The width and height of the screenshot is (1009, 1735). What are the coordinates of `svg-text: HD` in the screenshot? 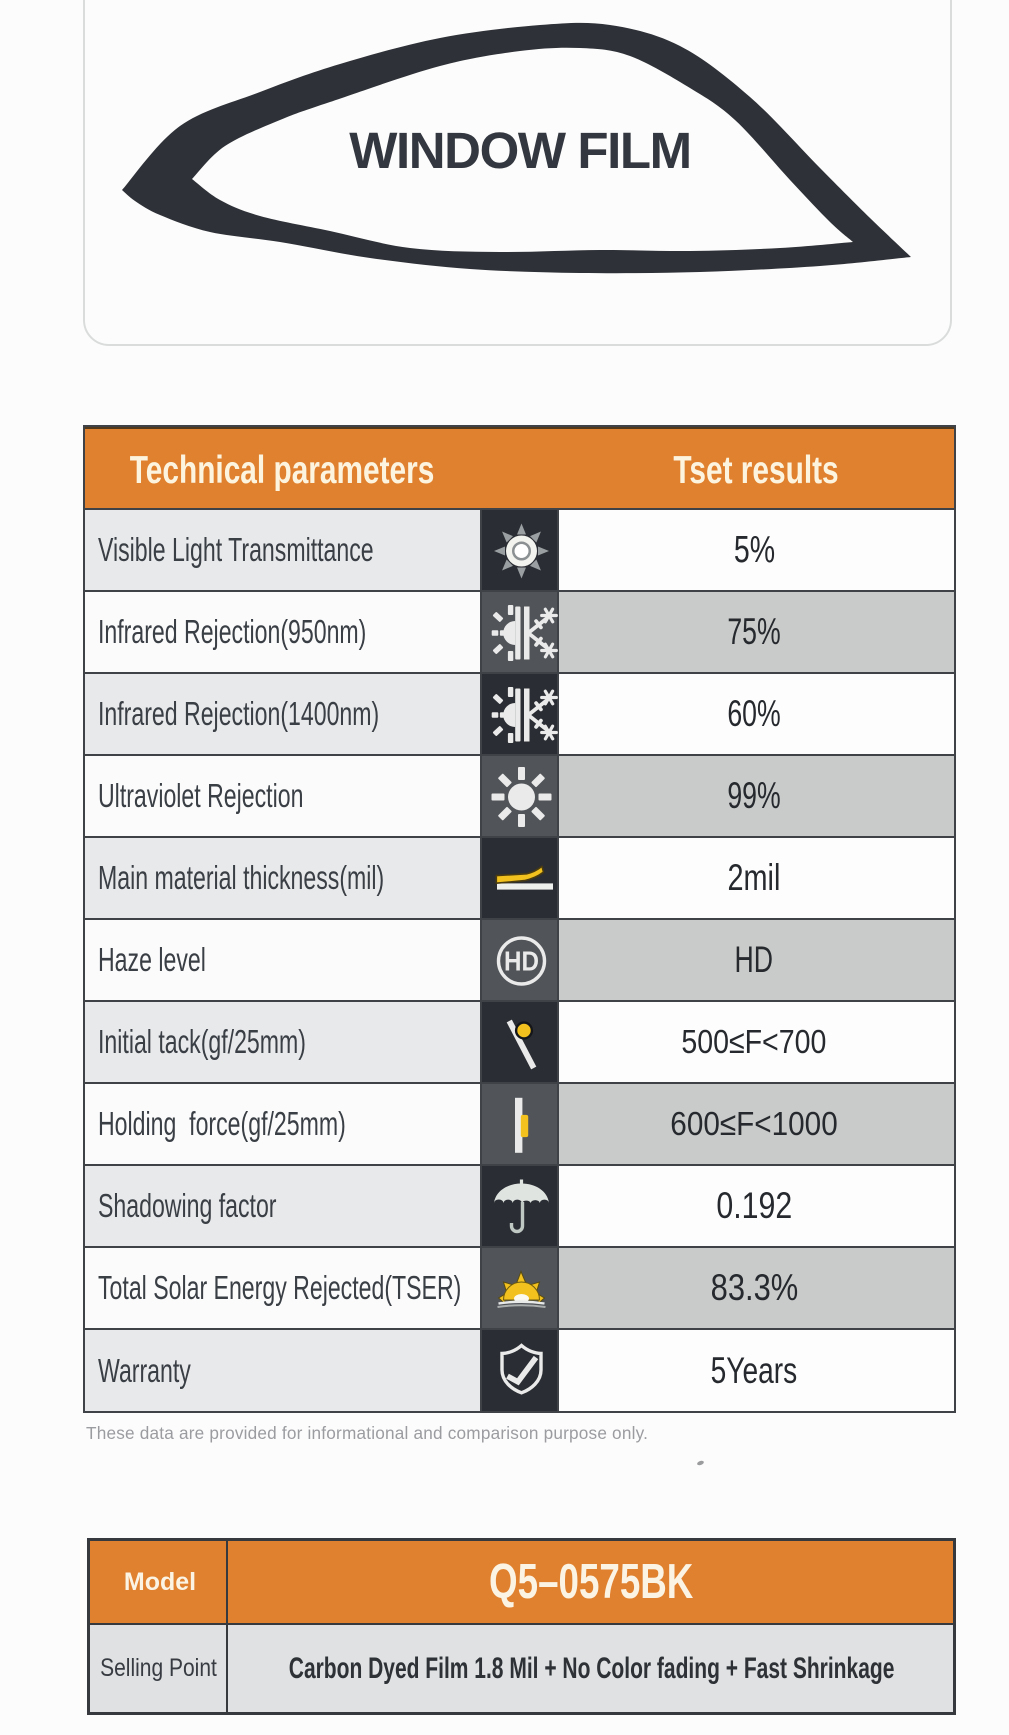 It's located at (521, 962).